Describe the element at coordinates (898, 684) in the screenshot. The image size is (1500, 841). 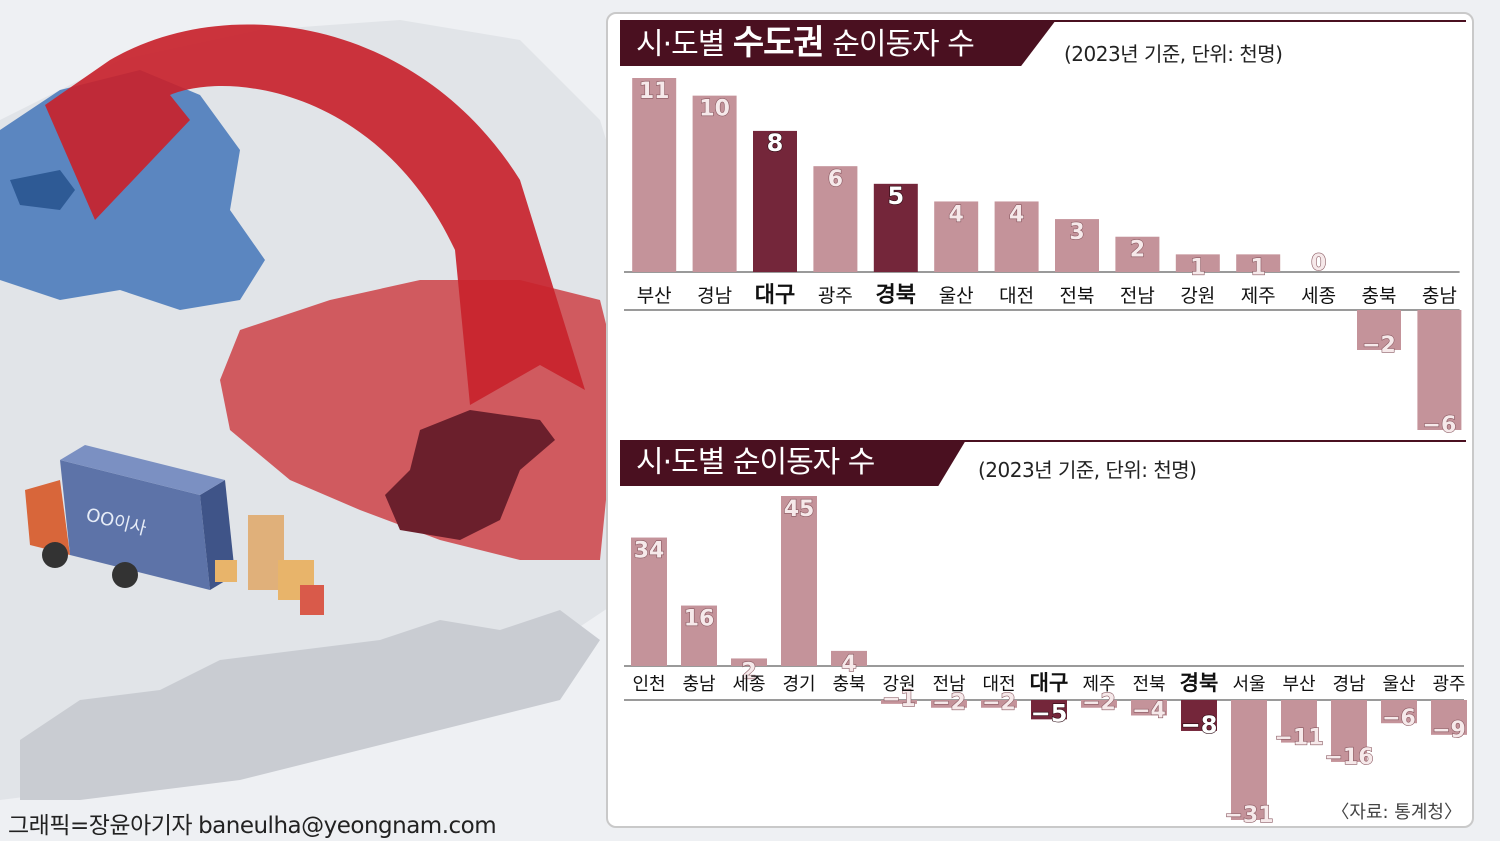
I see `chart2-category-label: 강원` at that location.